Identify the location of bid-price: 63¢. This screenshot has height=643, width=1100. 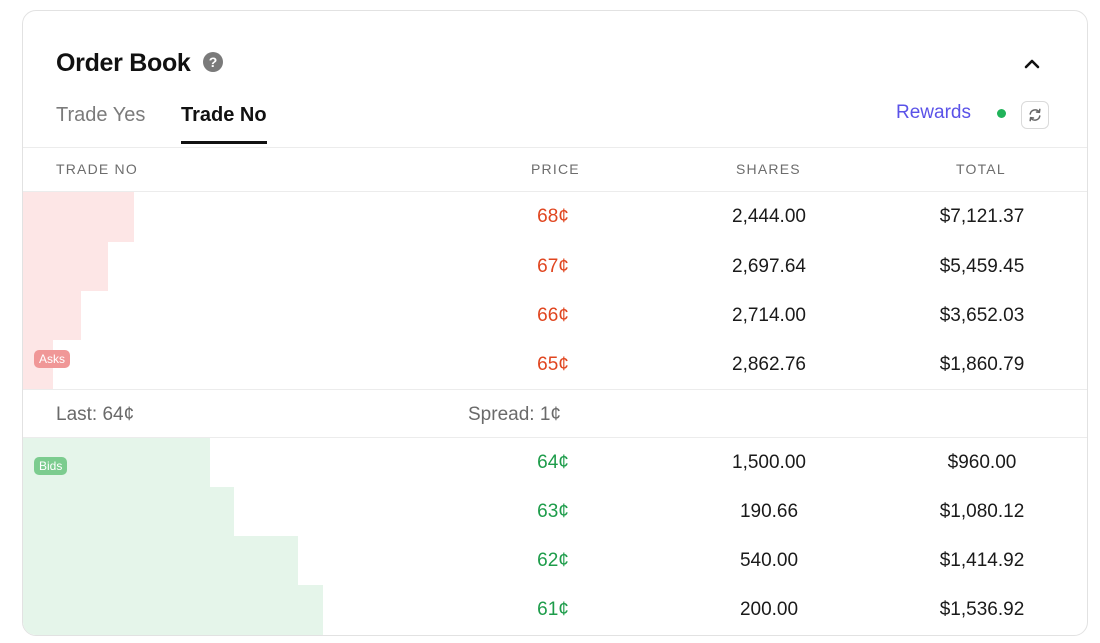
(553, 511).